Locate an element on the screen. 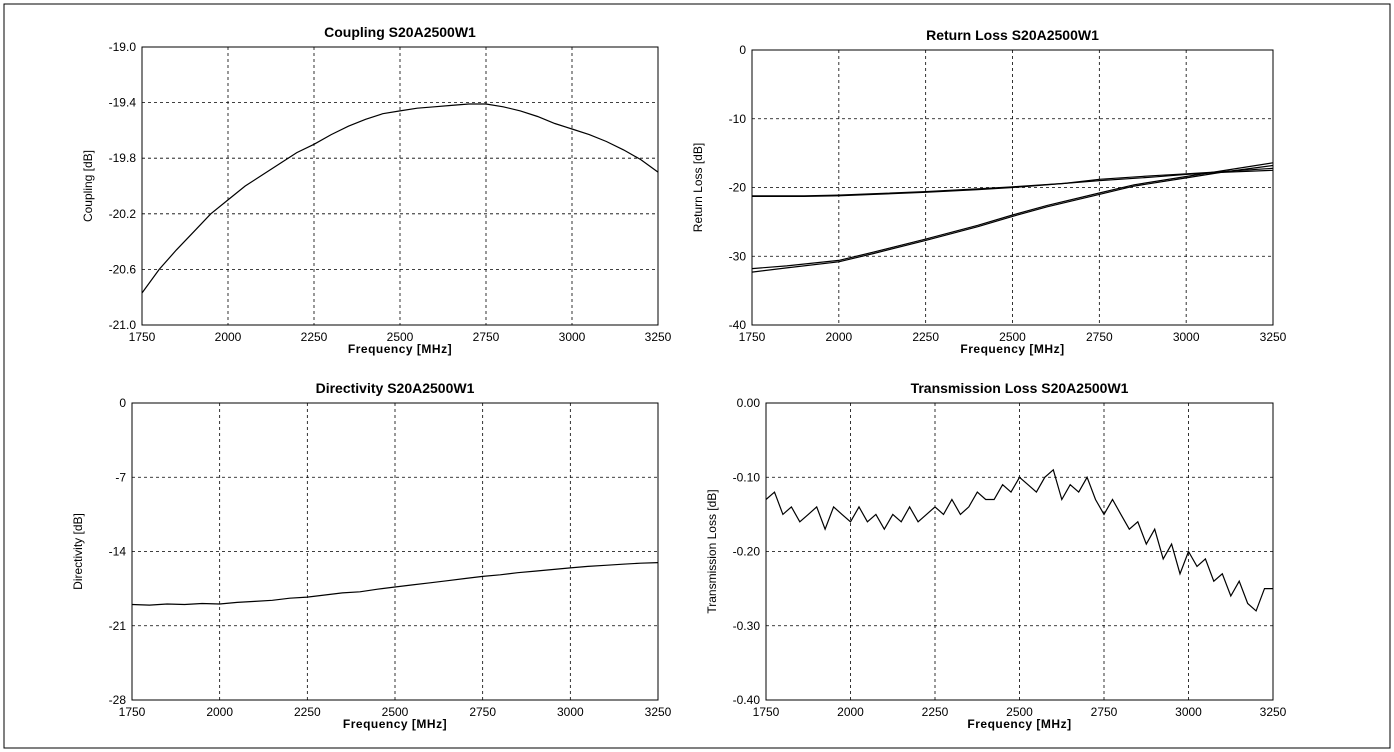 This screenshot has height=752, width=1394. return-loss-series is located at coordinates (1012, 217).